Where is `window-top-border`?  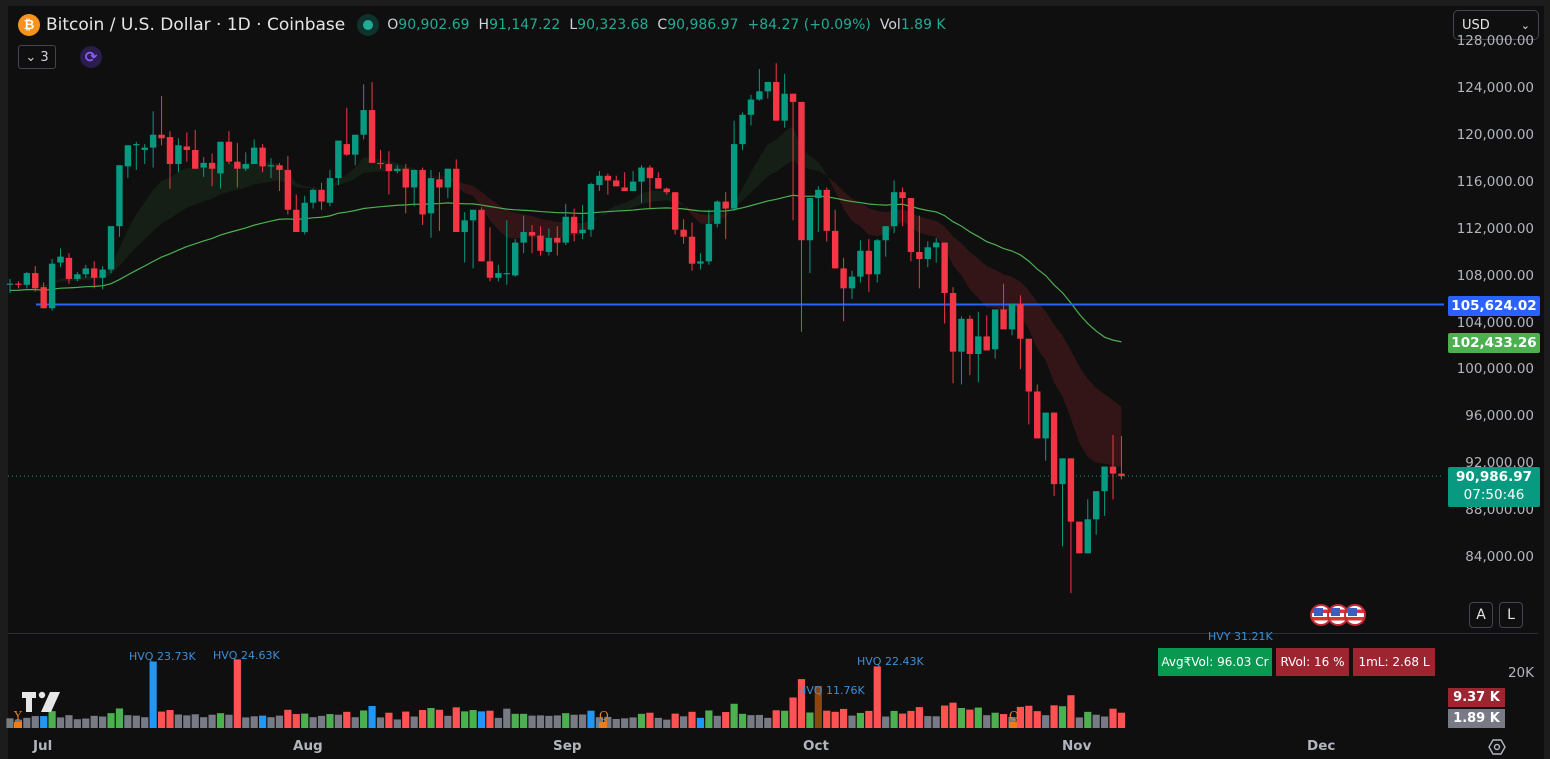 window-top-border is located at coordinates (775, 3).